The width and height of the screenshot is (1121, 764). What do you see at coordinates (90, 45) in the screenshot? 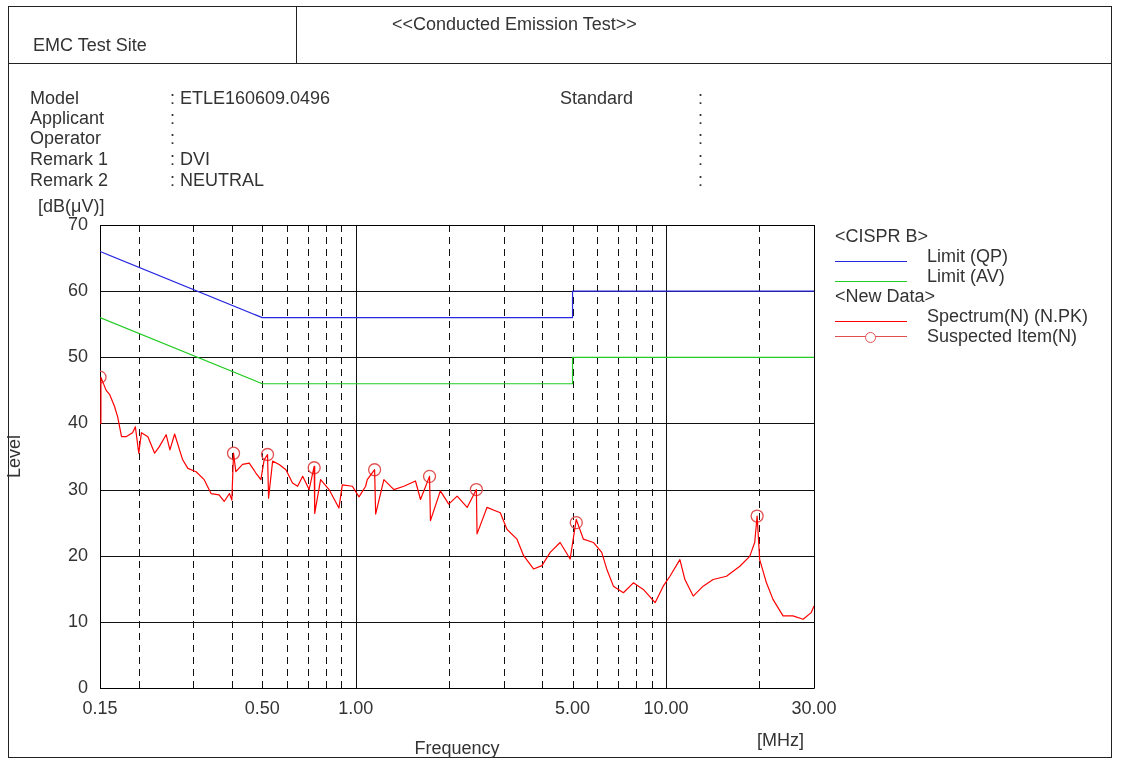
I see `text: EMC Test Site` at bounding box center [90, 45].